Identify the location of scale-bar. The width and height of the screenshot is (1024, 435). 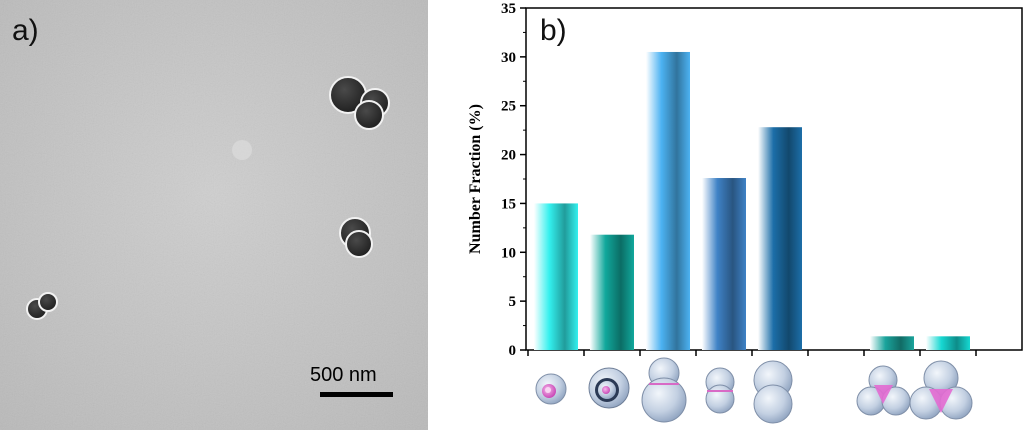
(356, 394).